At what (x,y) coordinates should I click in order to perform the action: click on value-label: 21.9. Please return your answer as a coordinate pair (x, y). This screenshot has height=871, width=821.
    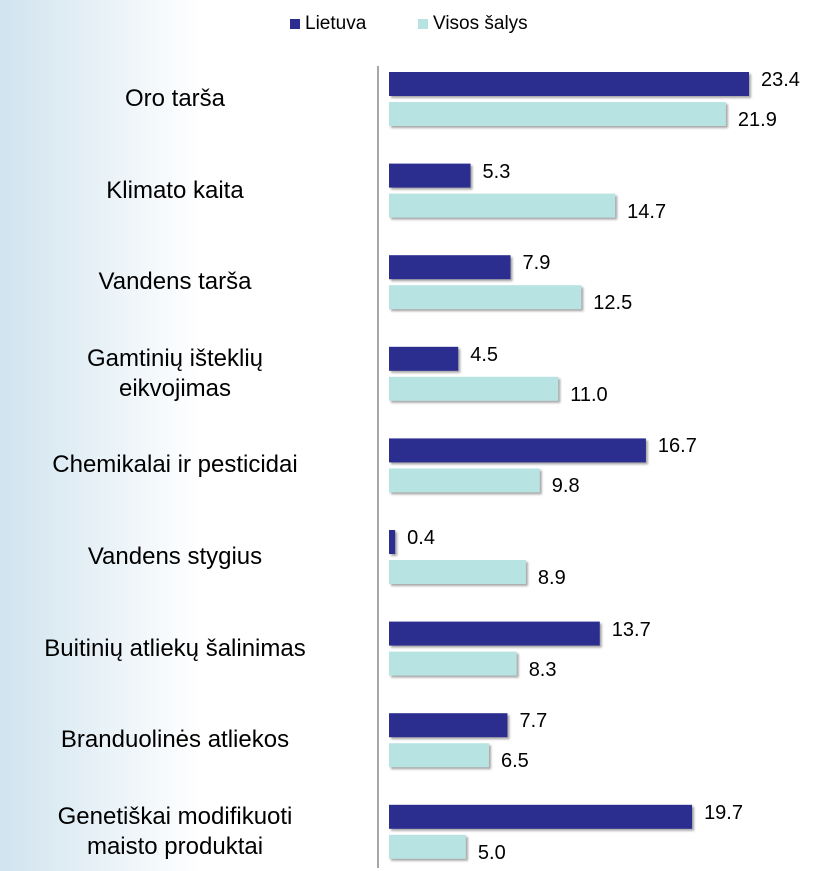
    Looking at the image, I should click on (757, 120).